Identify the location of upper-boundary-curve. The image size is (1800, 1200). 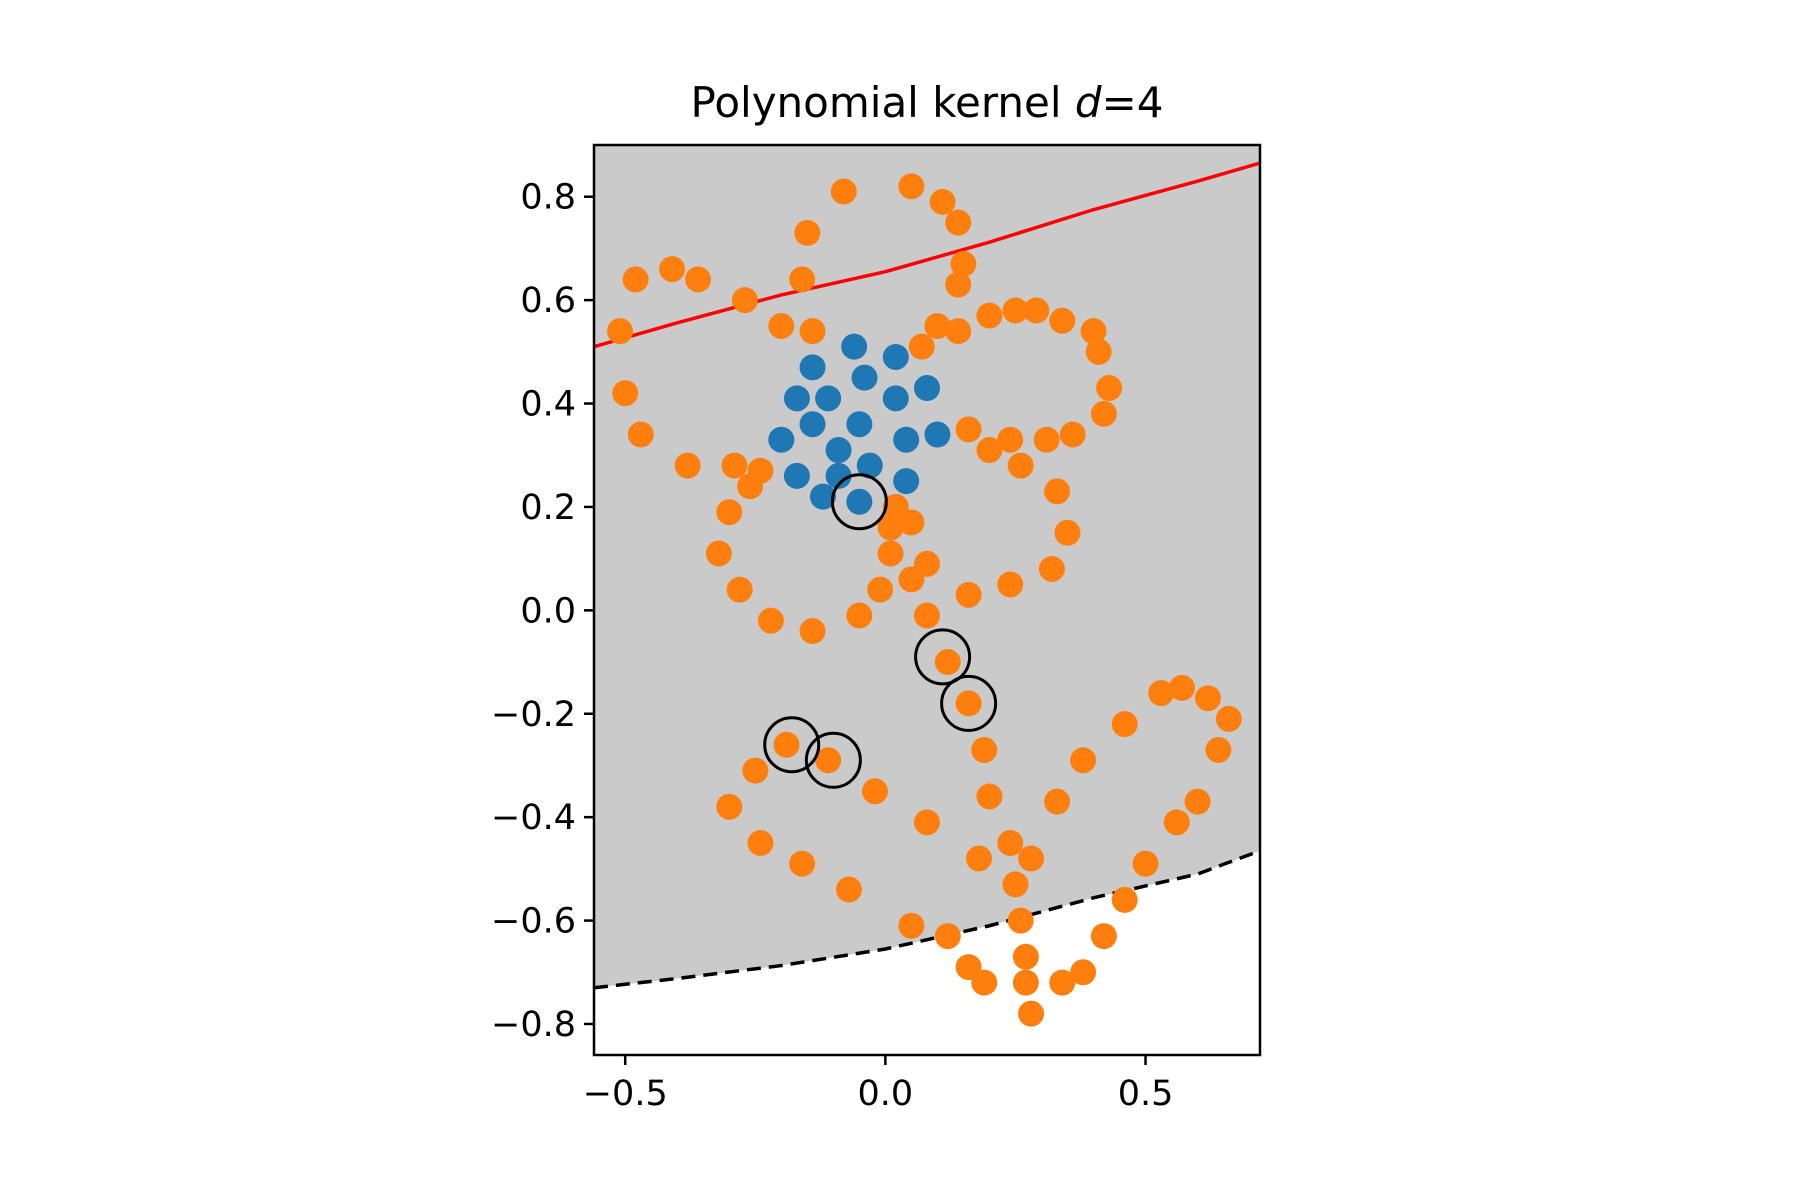
(927, 255).